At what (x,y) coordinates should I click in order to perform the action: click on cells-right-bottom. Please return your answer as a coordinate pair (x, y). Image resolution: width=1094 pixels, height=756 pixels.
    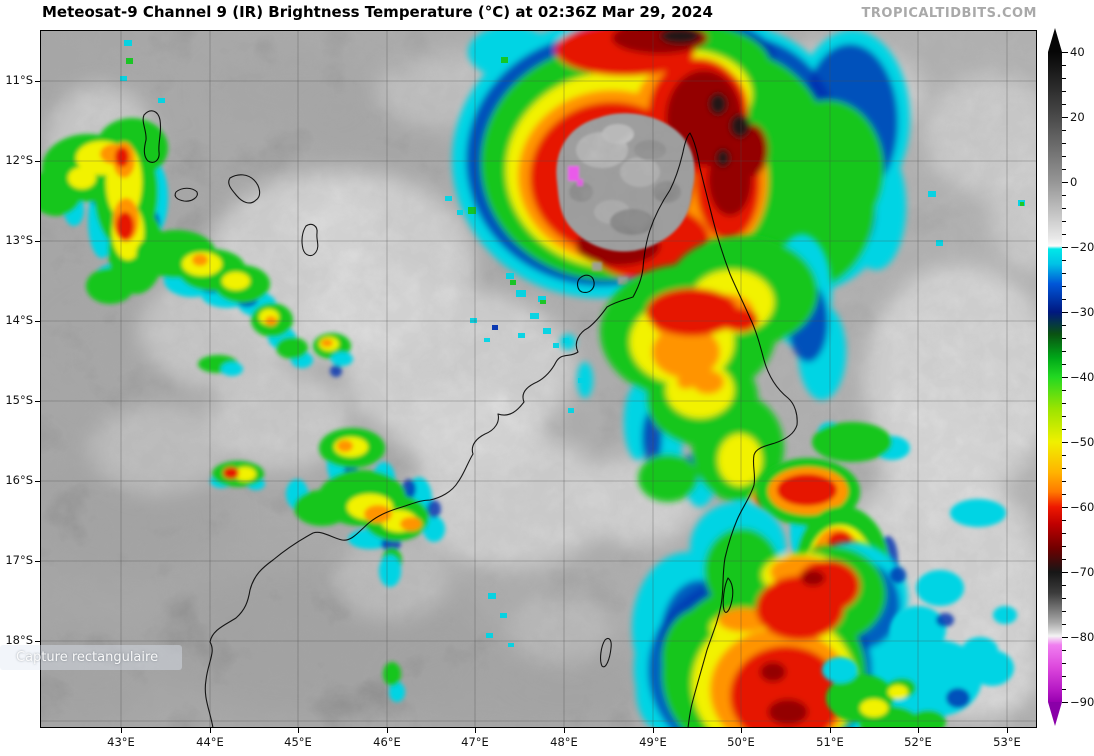
    Looking at the image, I should click on (919, 620).